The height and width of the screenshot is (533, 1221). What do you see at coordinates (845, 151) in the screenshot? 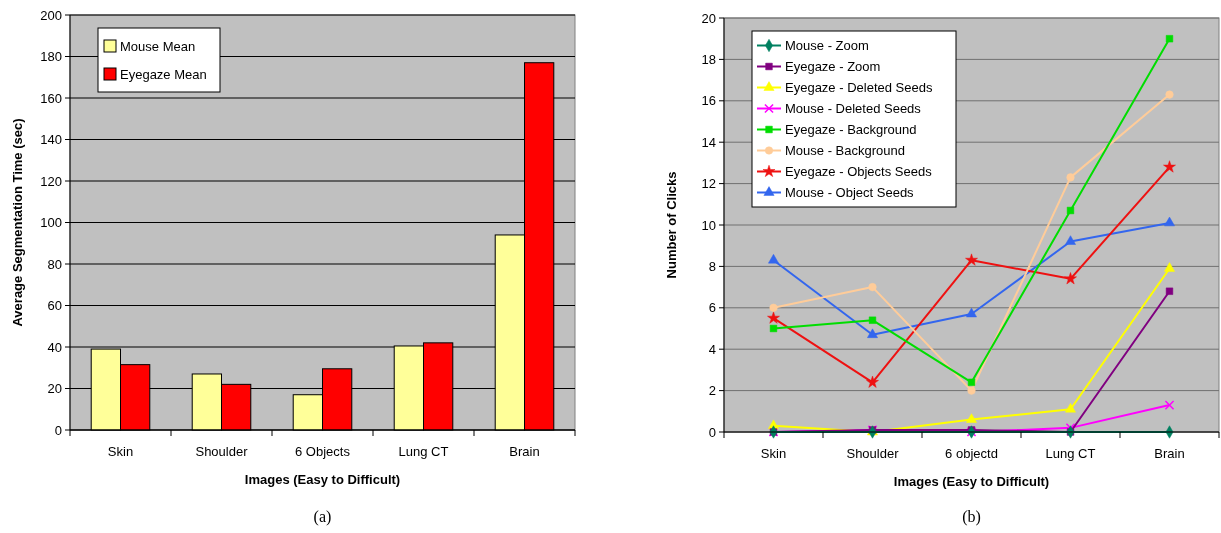
I see `legend-label: Mouse - Background` at bounding box center [845, 151].